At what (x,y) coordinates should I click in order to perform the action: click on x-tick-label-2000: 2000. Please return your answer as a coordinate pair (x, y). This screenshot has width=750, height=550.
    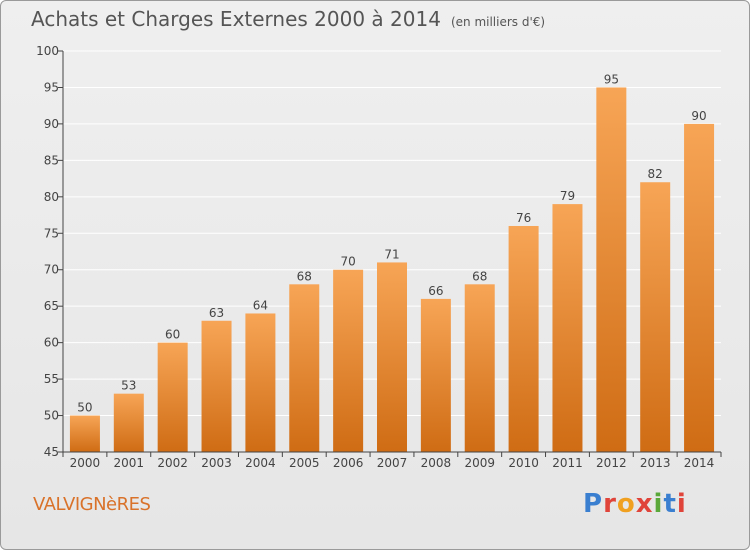
    Looking at the image, I should click on (85, 463).